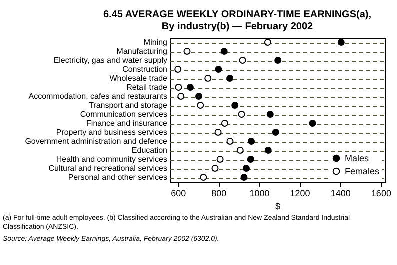 This screenshot has width=397, height=265. Describe the element at coordinates (178, 193) in the screenshot. I see `x-tick-label: 600` at that location.